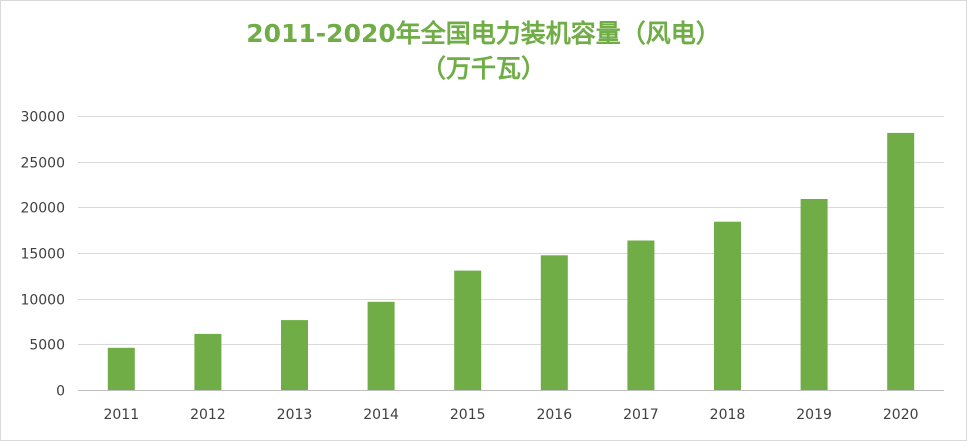 The width and height of the screenshot is (967, 441). I want to click on y-tick-label: 0, so click(60, 392).